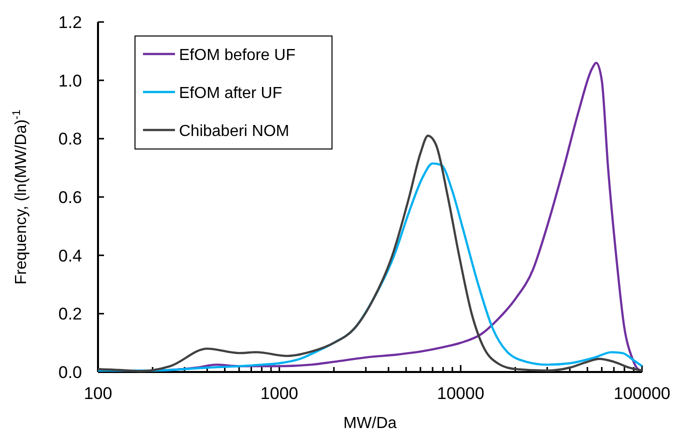 Image resolution: width=677 pixels, height=434 pixels. I want to click on legend-label: EfOM before UF, so click(237, 55).